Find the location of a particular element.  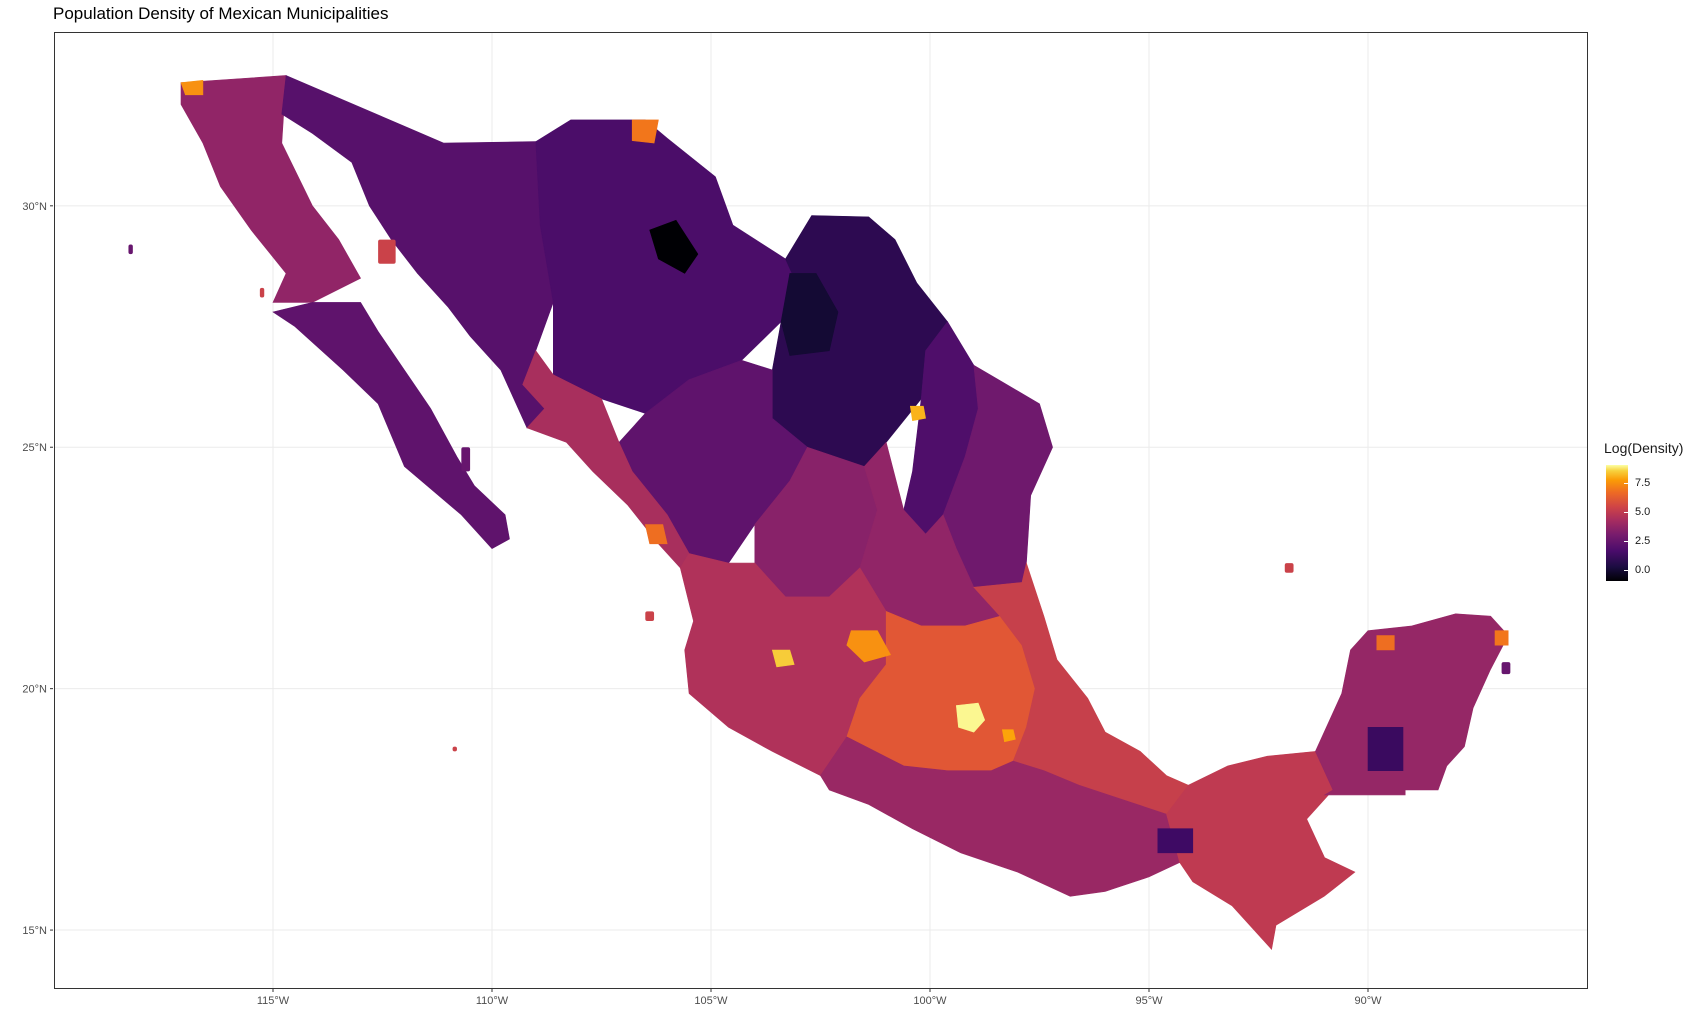

legend-colorbar is located at coordinates (1617, 523).